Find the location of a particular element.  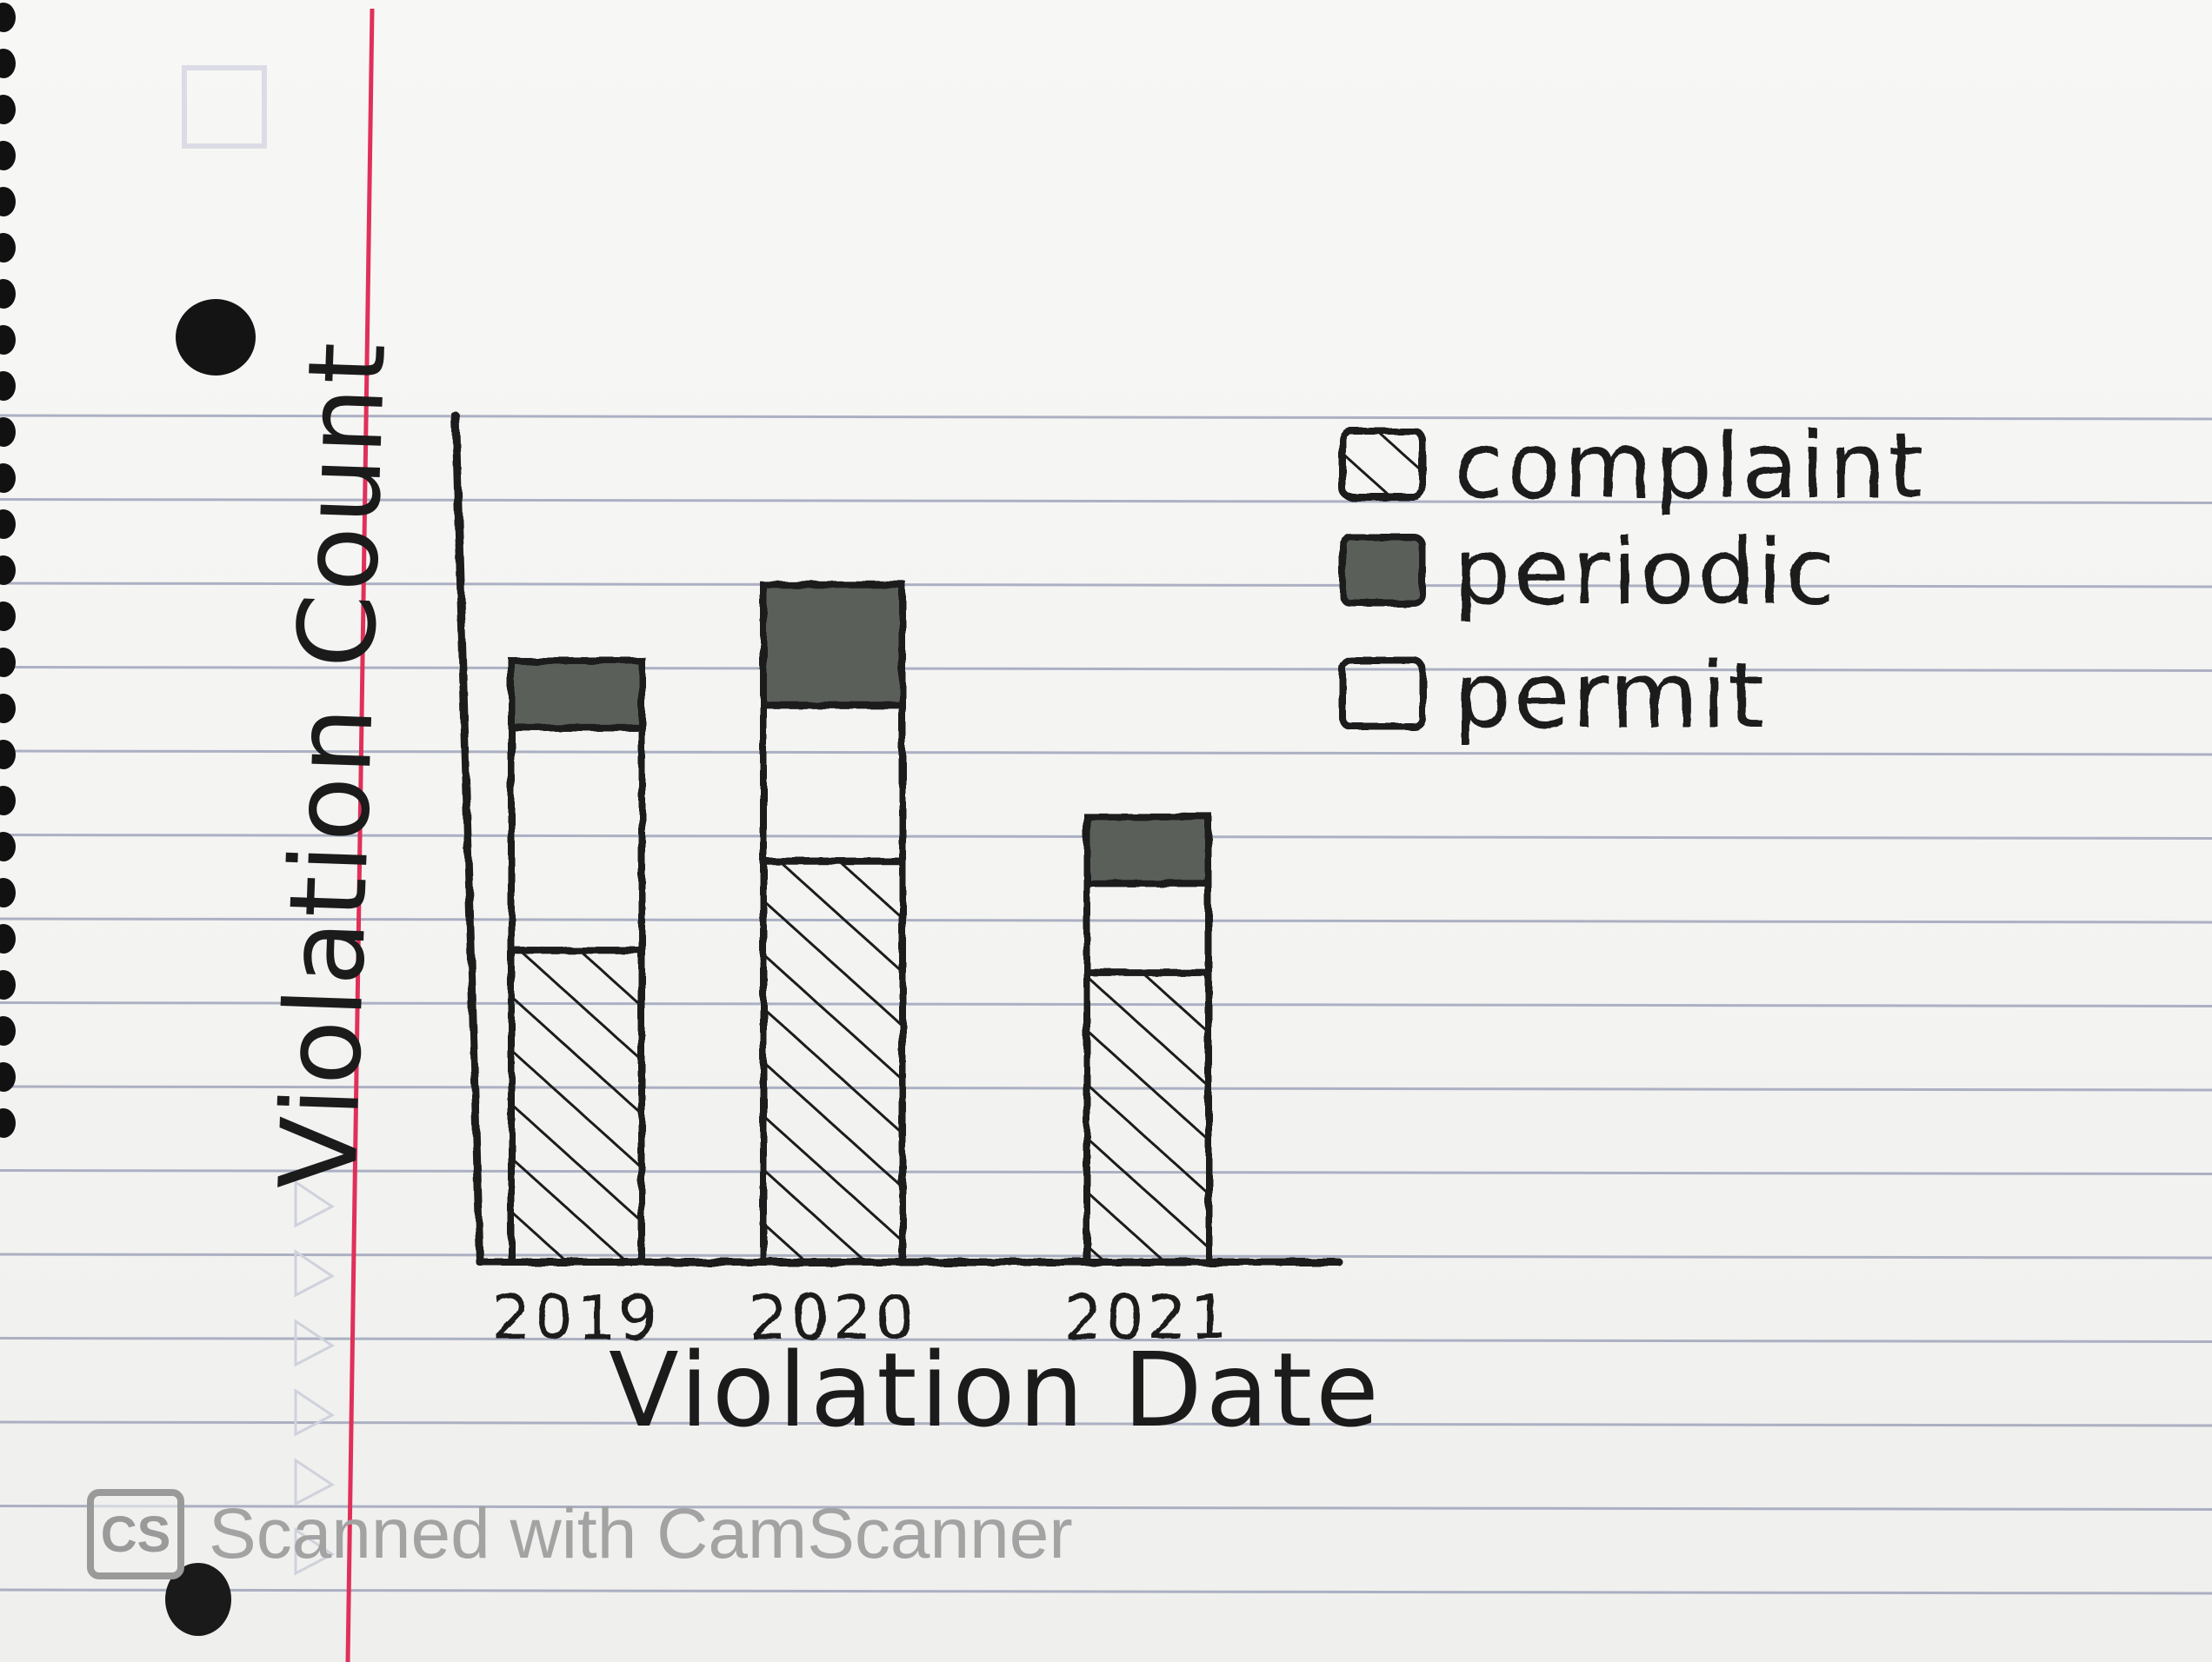

margin-line is located at coordinates (360, 835).